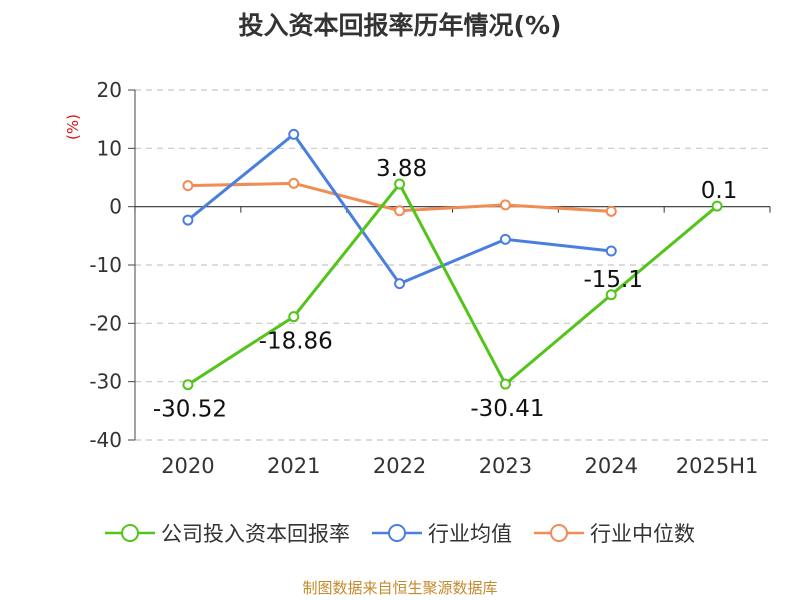 Image resolution: width=800 pixels, height=600 pixels. I want to click on legend-item-company: 公司投入资本回报率, so click(227, 533).